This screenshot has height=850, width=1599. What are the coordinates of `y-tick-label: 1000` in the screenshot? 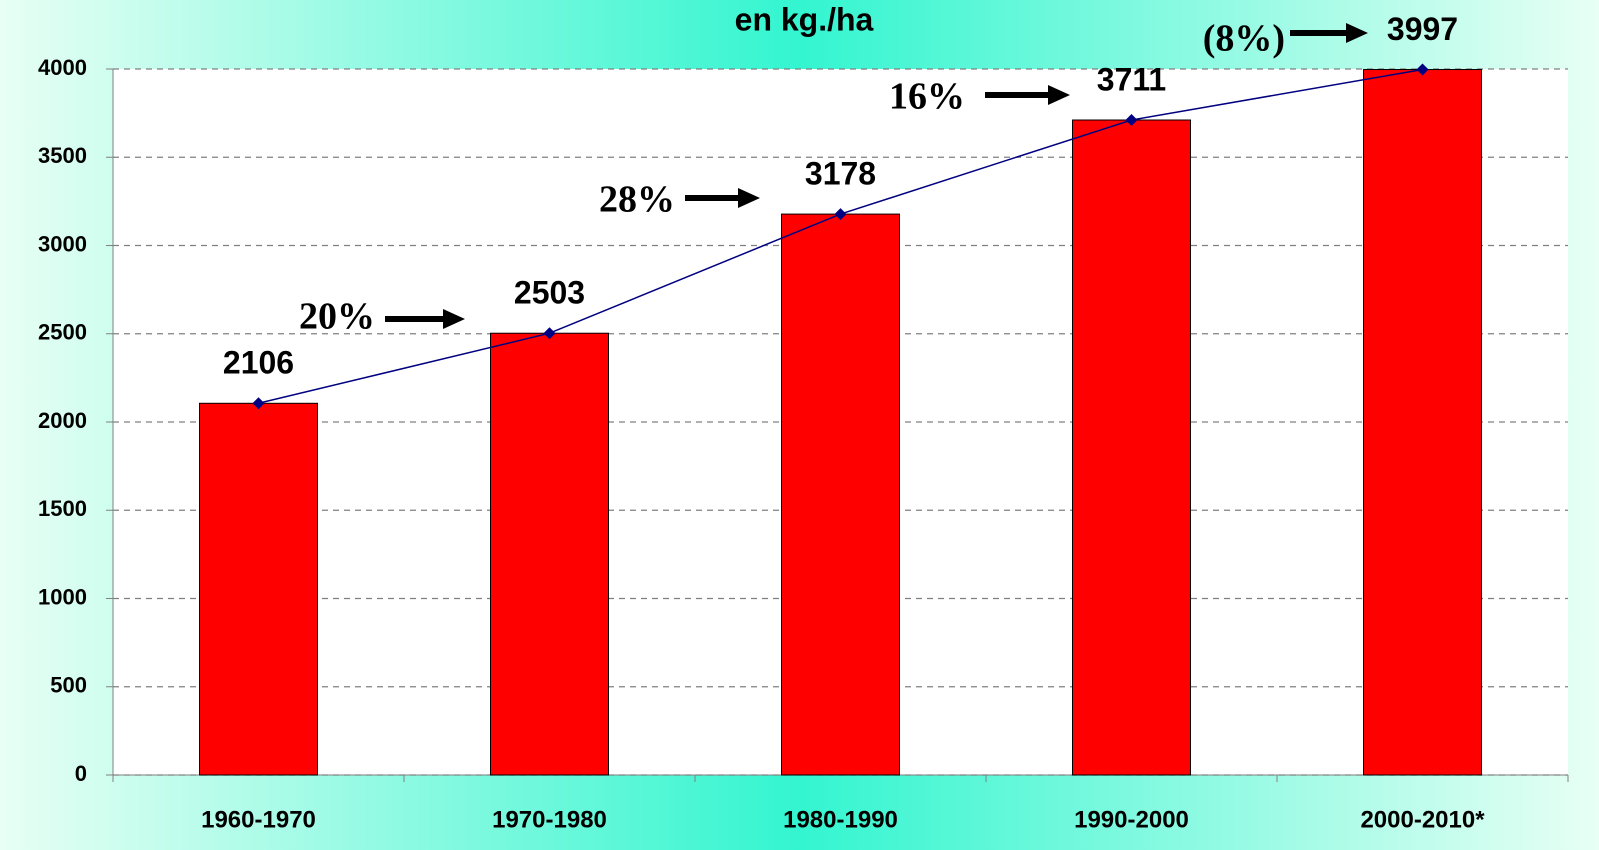 It's located at (62, 596).